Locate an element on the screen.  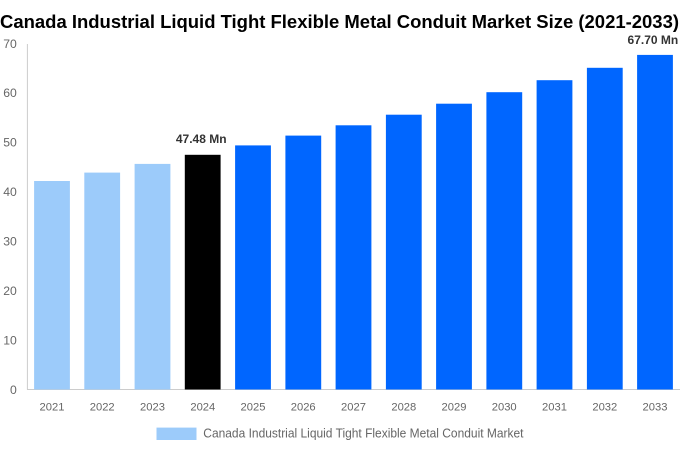
svg-text: 2023 is located at coordinates (152, 408).